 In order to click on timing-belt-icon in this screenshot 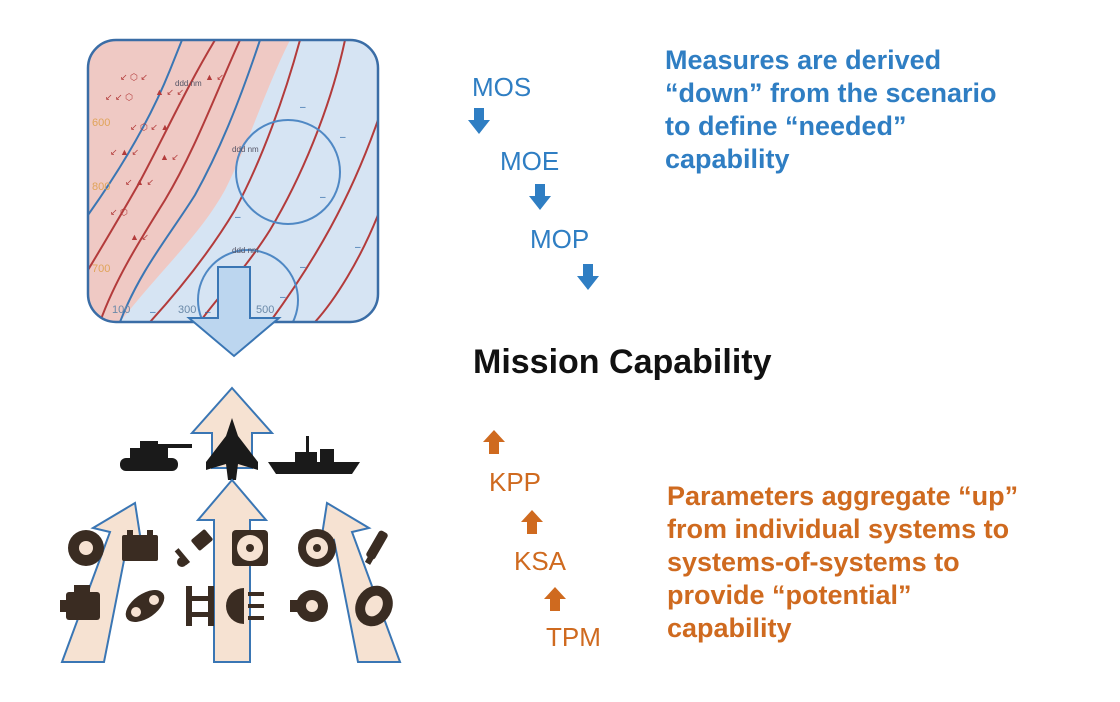, I will do `click(145, 606)`.